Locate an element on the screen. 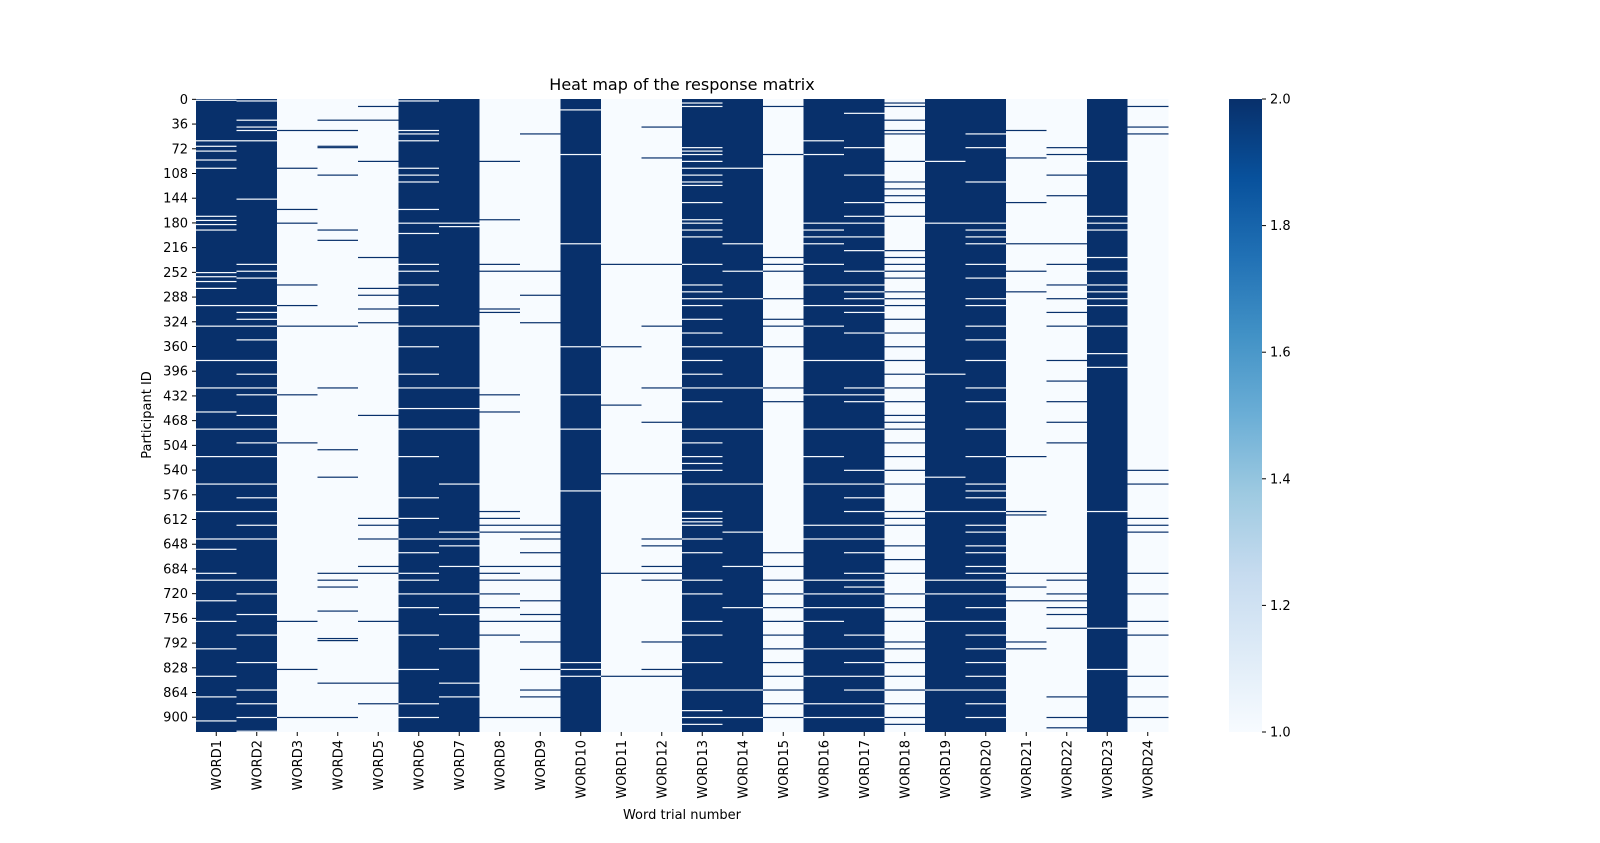 The height and width of the screenshot is (843, 1600). y-tick-label: 396 is located at coordinates (175, 372).